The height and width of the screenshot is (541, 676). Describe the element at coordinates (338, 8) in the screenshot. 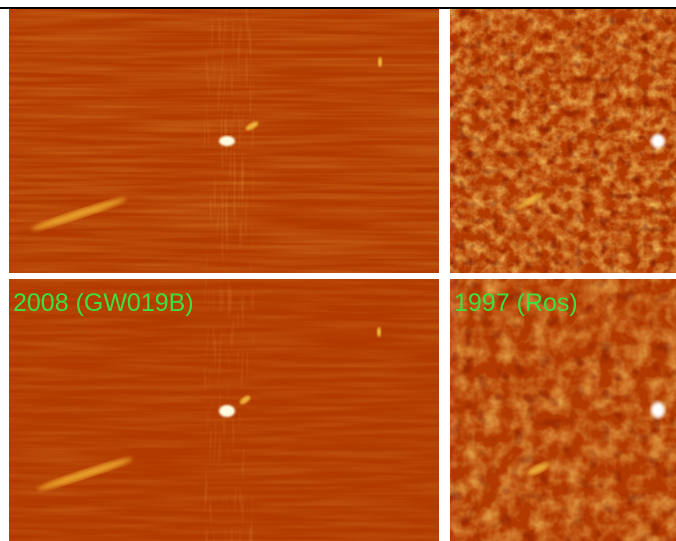

I see `top-rule` at that location.